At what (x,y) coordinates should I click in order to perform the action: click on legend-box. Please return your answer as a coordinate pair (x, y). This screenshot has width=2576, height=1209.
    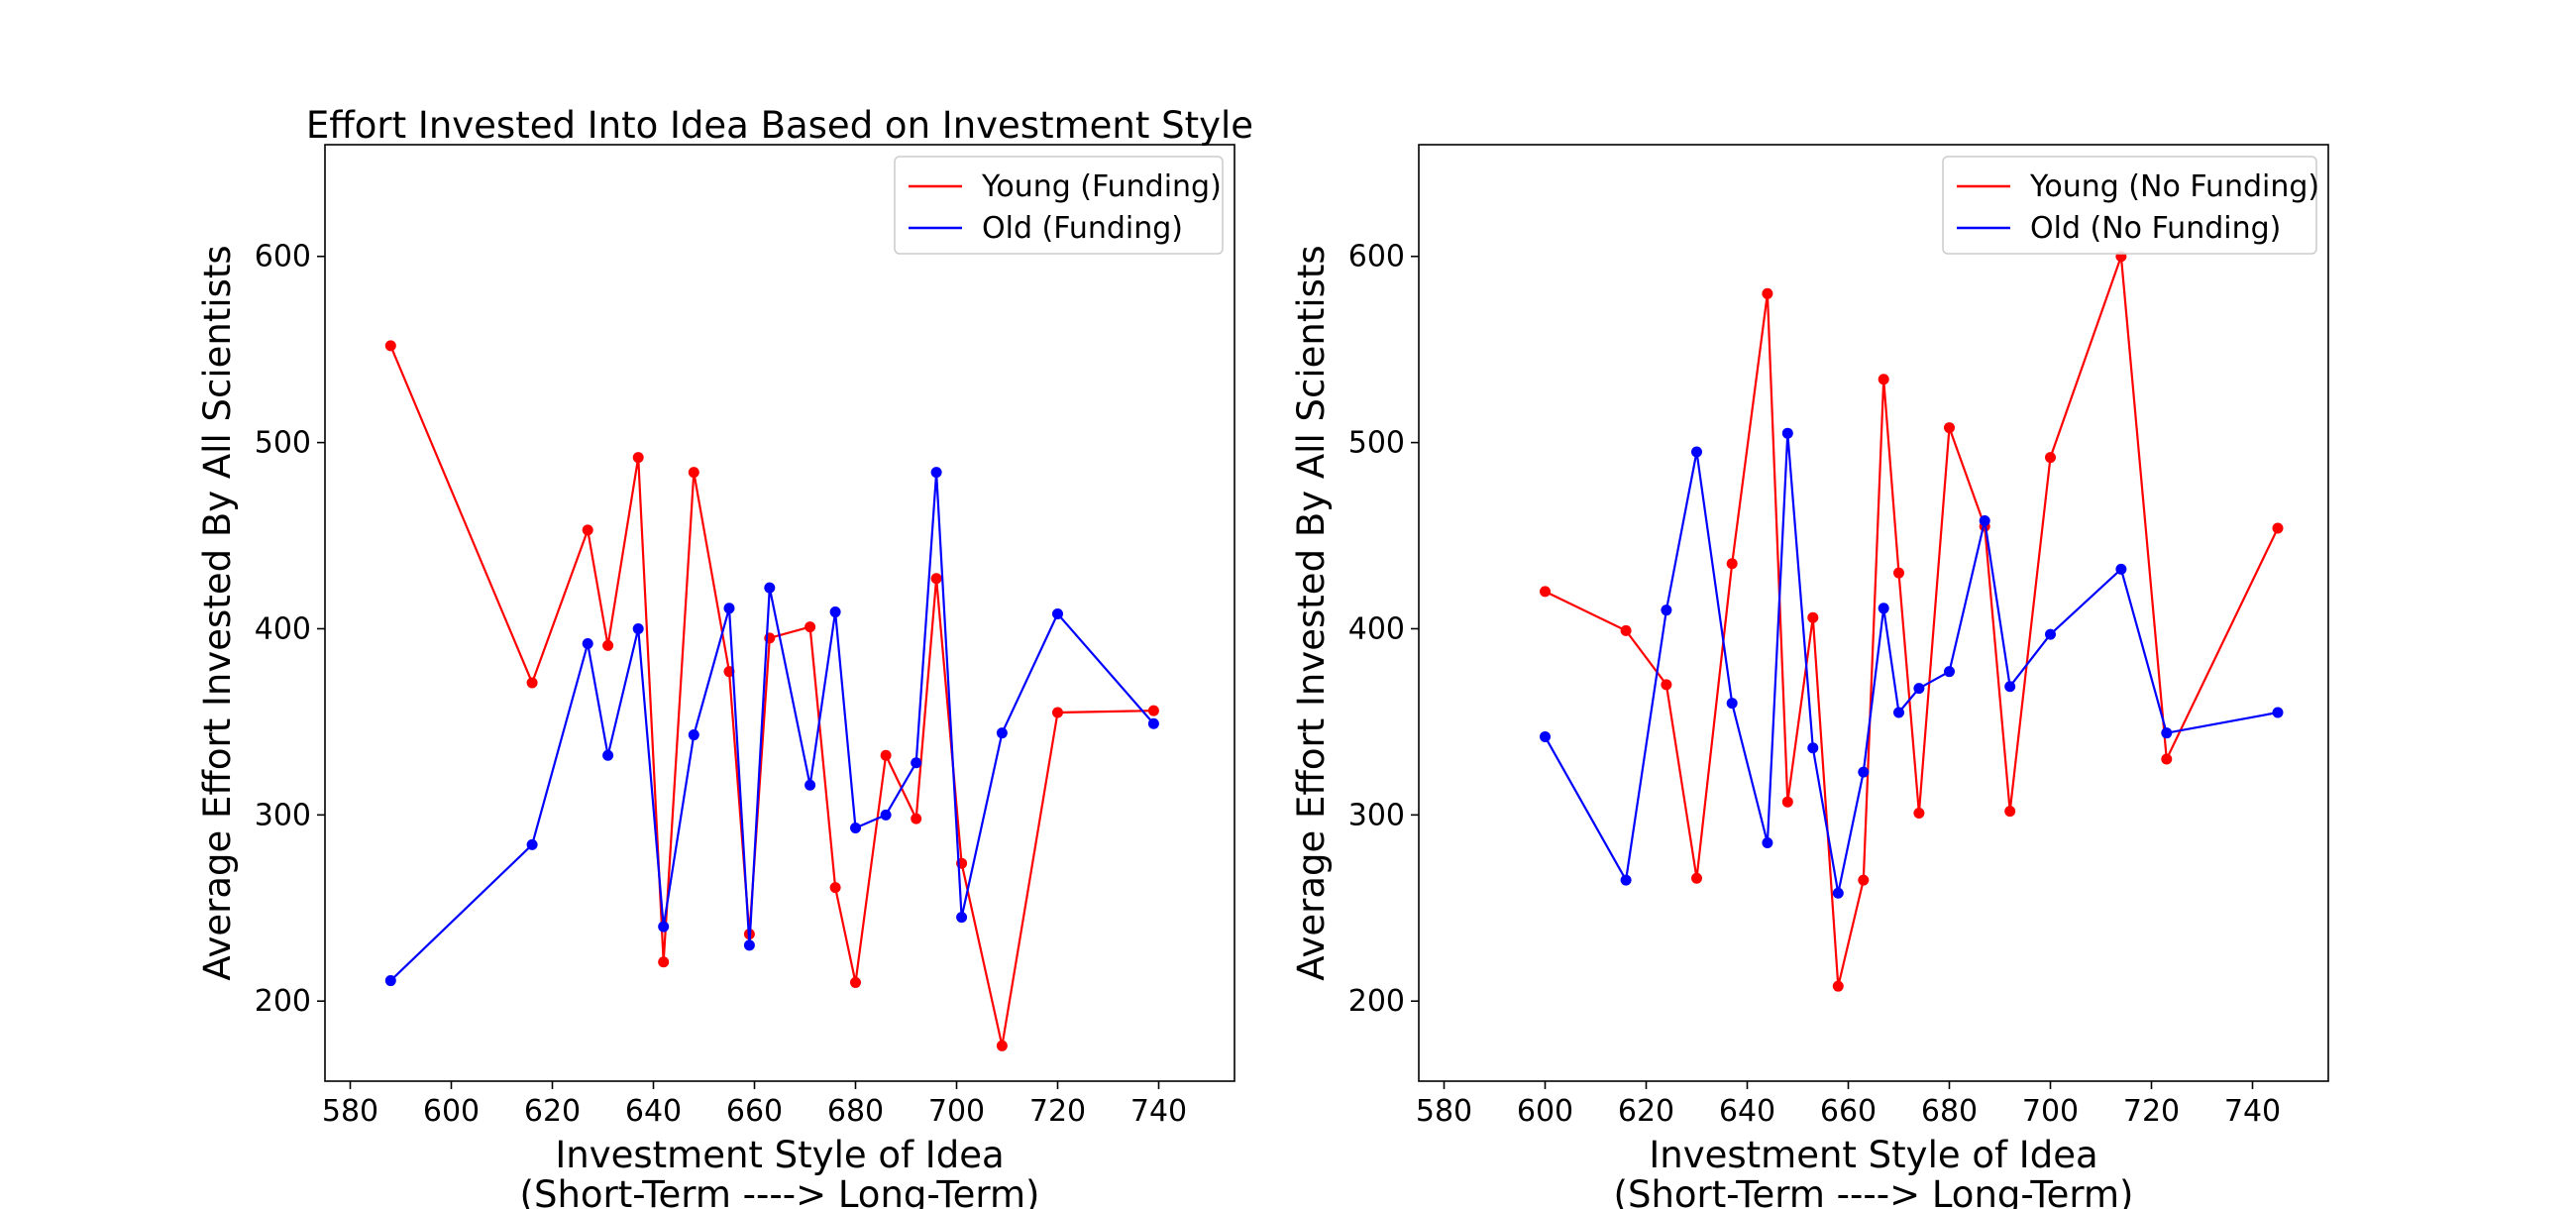
    Looking at the image, I should click on (2129, 205).